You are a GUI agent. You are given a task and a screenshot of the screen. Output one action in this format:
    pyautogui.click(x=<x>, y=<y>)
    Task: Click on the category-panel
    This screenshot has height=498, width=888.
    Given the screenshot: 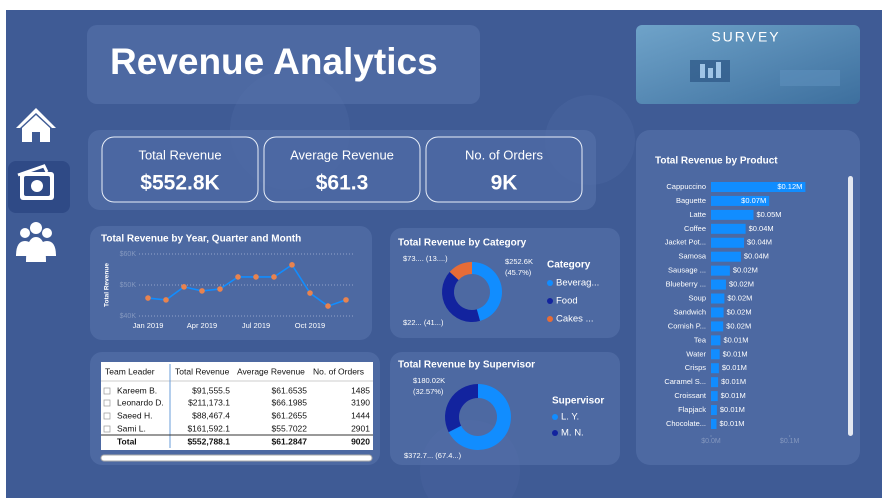 What is the action you would take?
    pyautogui.click(x=505, y=283)
    